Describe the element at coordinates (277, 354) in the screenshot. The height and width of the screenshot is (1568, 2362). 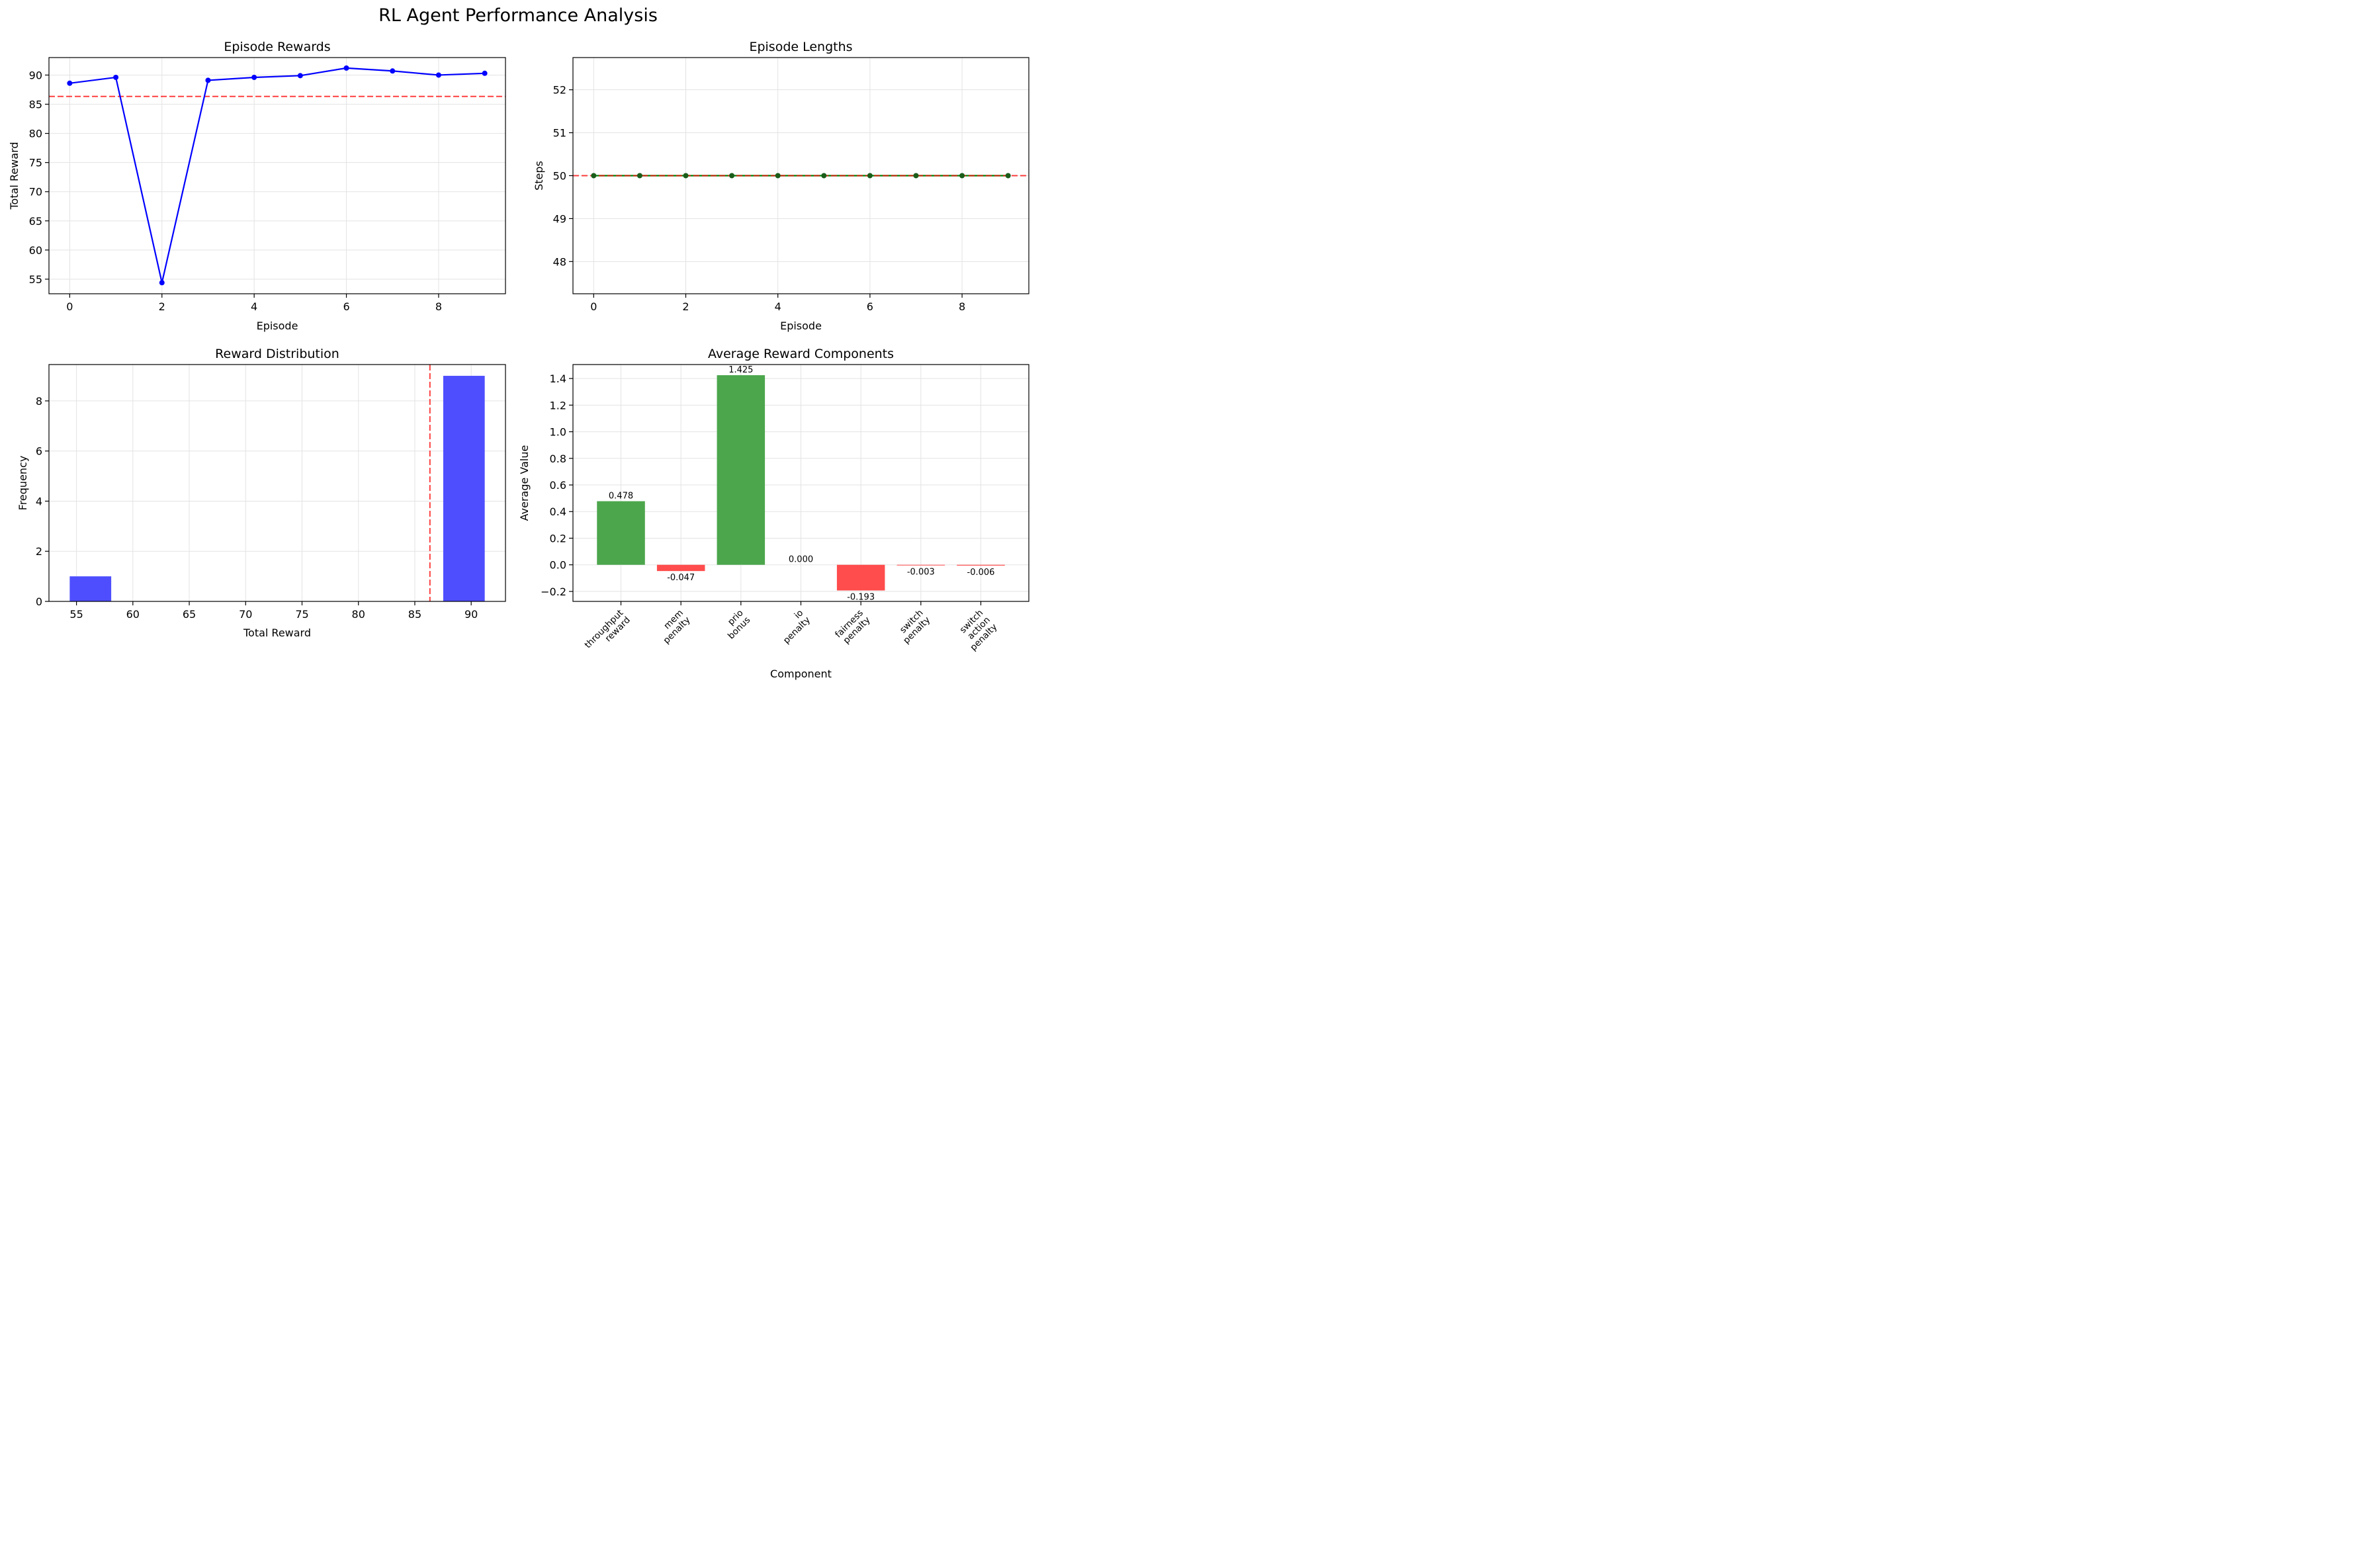
I see `chart-title: Reward Distribution` at that location.